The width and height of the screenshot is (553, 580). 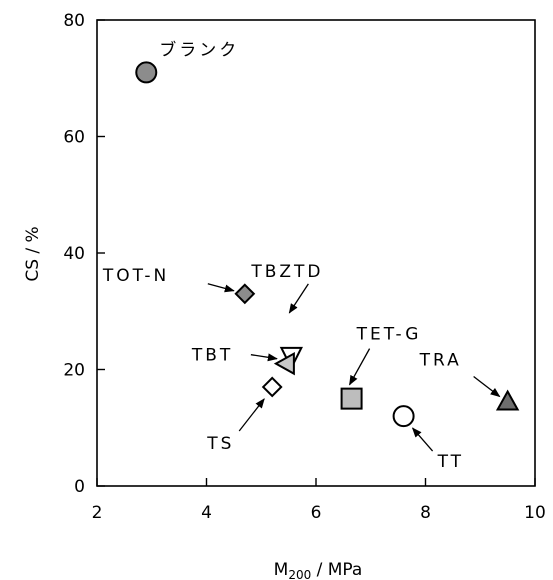 What do you see at coordinates (33, 253) in the screenshot?
I see `y-axis-title: CS / %` at bounding box center [33, 253].